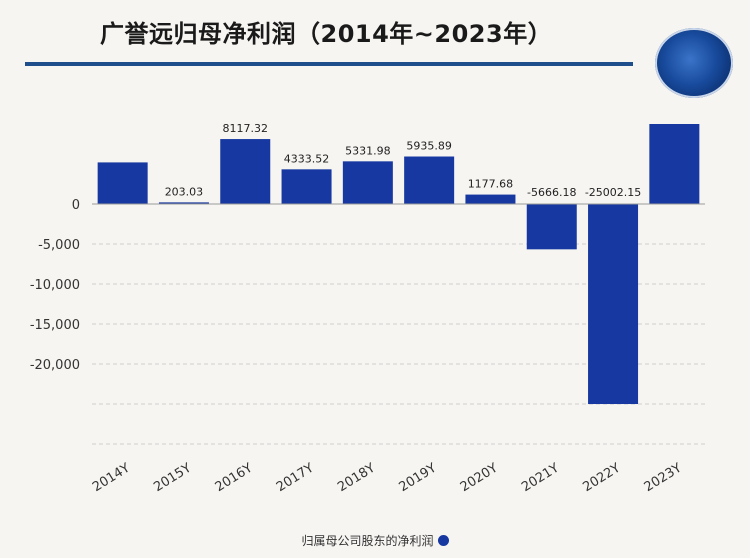 The image size is (750, 558). Describe the element at coordinates (601, 478) in the screenshot. I see `x-tick-label: 2022Y` at that location.